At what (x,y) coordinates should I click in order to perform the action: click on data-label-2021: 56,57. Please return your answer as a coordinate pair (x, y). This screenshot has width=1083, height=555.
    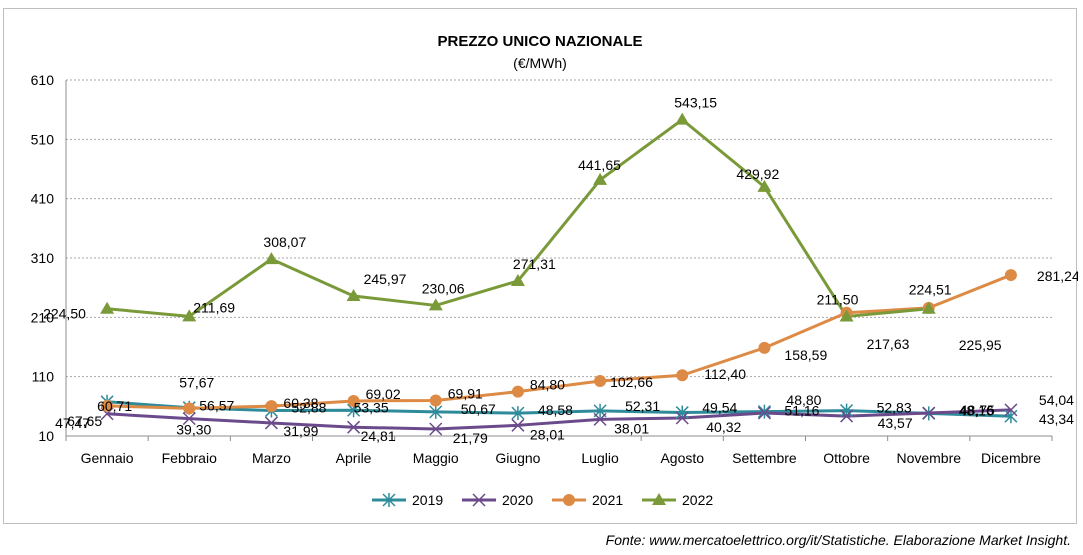
    Looking at the image, I should click on (216, 405).